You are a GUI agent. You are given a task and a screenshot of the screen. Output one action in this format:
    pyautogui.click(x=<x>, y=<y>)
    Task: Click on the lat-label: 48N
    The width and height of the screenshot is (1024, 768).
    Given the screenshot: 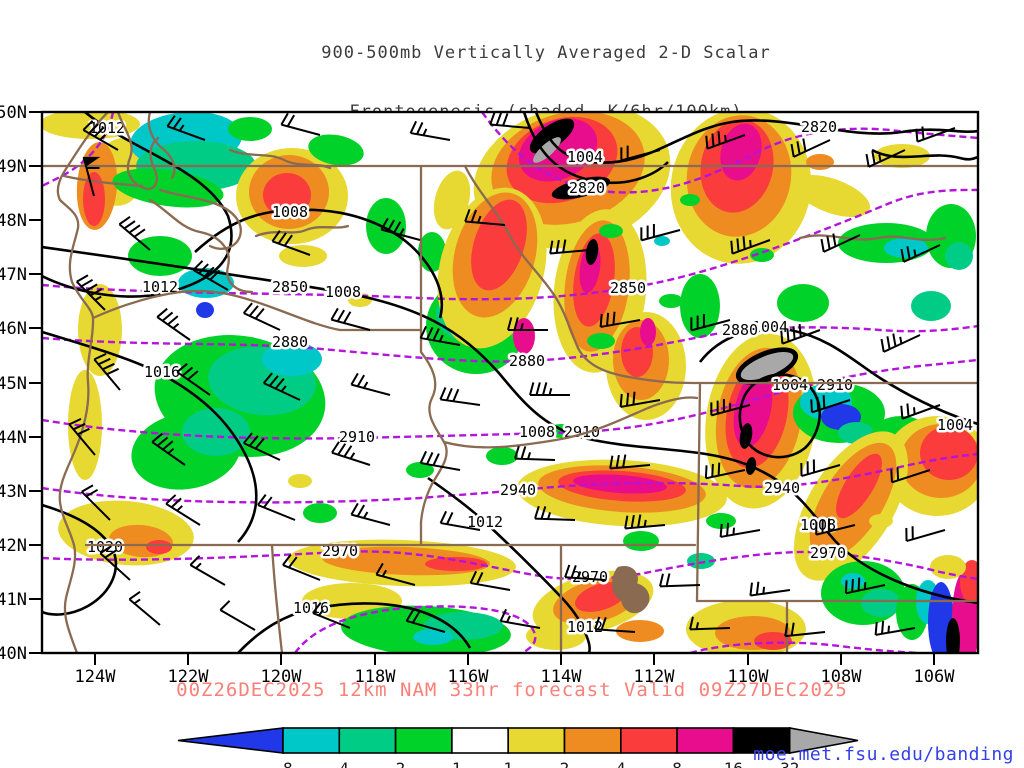 What is the action you would take?
    pyautogui.click(x=13, y=221)
    